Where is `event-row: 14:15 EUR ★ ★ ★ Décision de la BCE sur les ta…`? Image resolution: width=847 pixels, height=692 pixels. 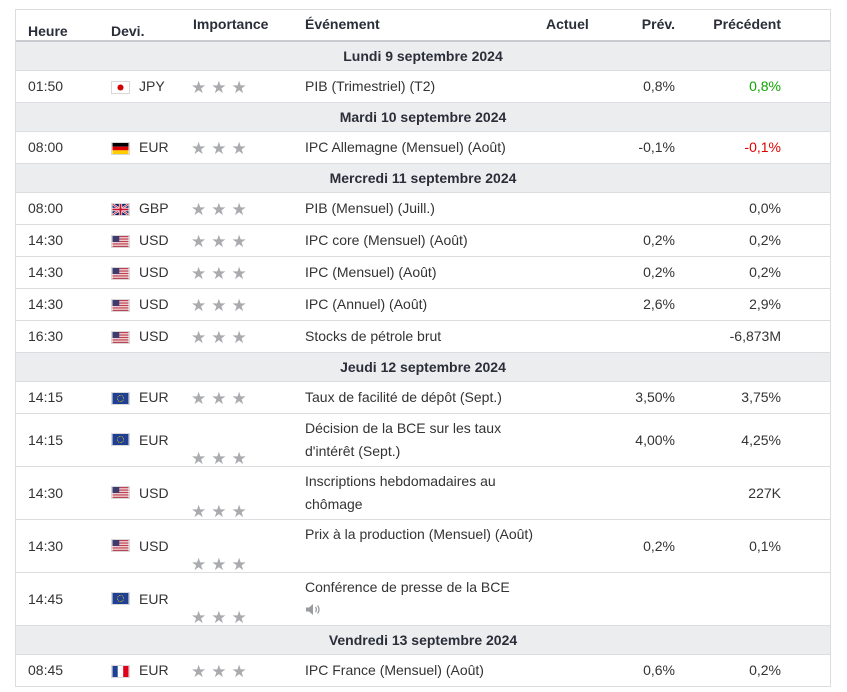
event-row: 14:15 EUR ★ ★ ★ Décision de la BCE sur les ta… is located at coordinates (423, 440).